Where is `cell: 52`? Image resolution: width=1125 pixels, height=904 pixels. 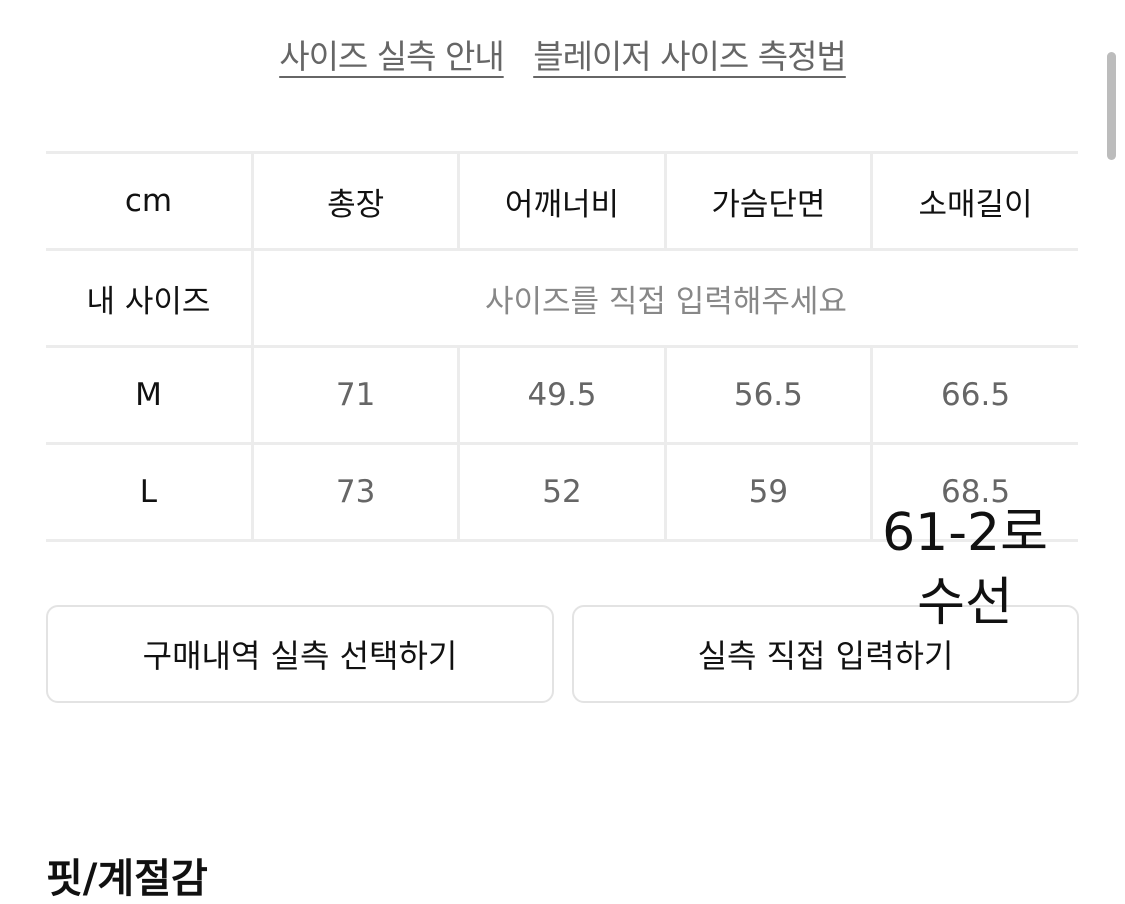
cell: 52 is located at coordinates (562, 492).